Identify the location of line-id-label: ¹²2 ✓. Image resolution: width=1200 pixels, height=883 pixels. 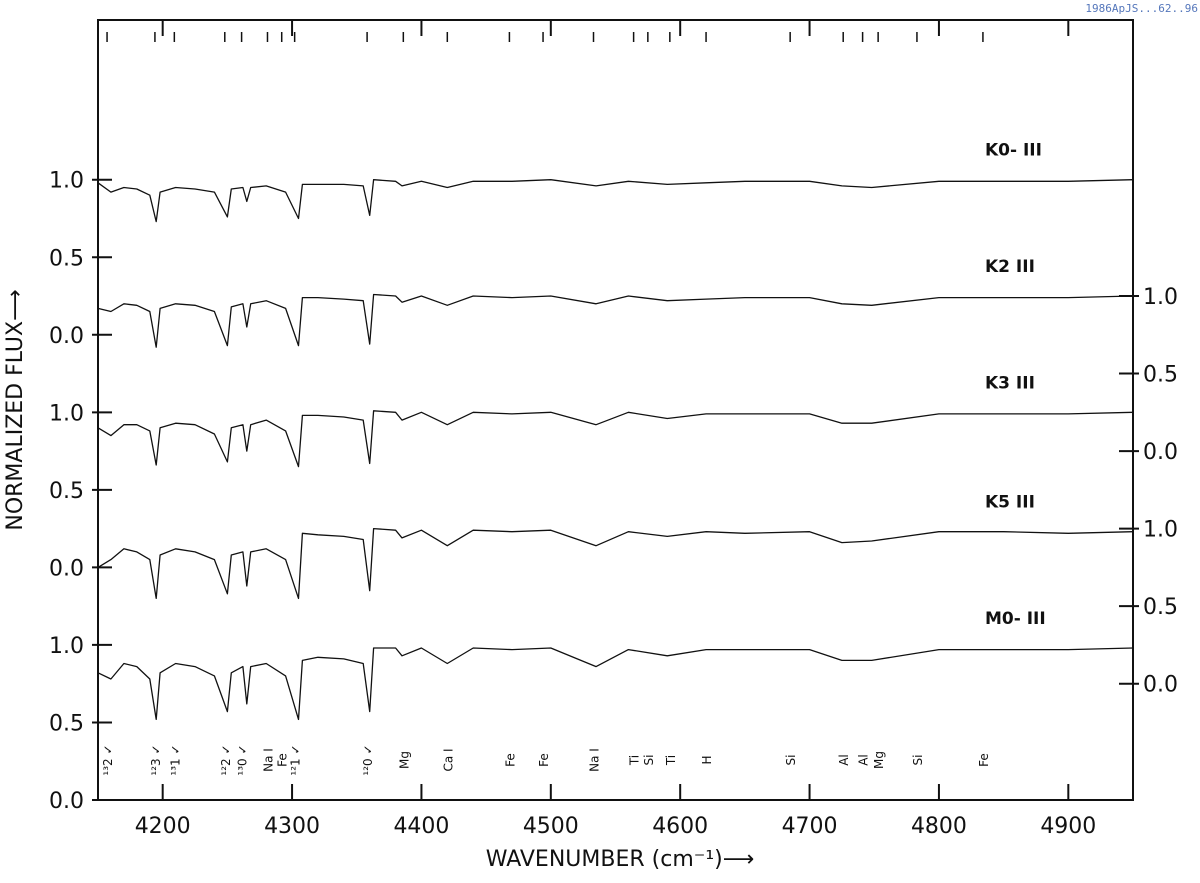
(226, 759).